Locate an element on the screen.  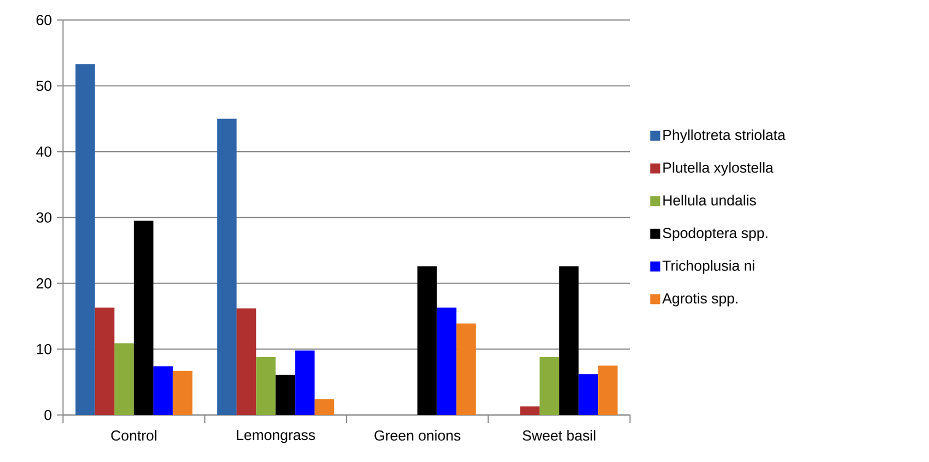
x-tick-label: Sweet basil is located at coordinates (559, 435).